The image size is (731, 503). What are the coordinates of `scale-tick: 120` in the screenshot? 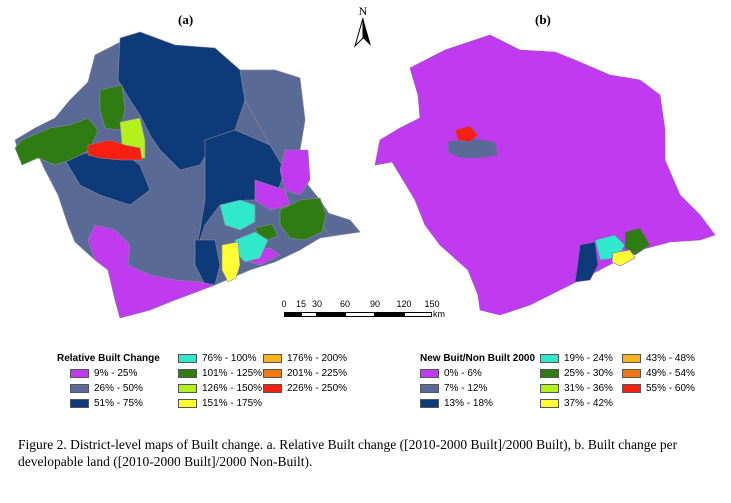 It's located at (404, 304).